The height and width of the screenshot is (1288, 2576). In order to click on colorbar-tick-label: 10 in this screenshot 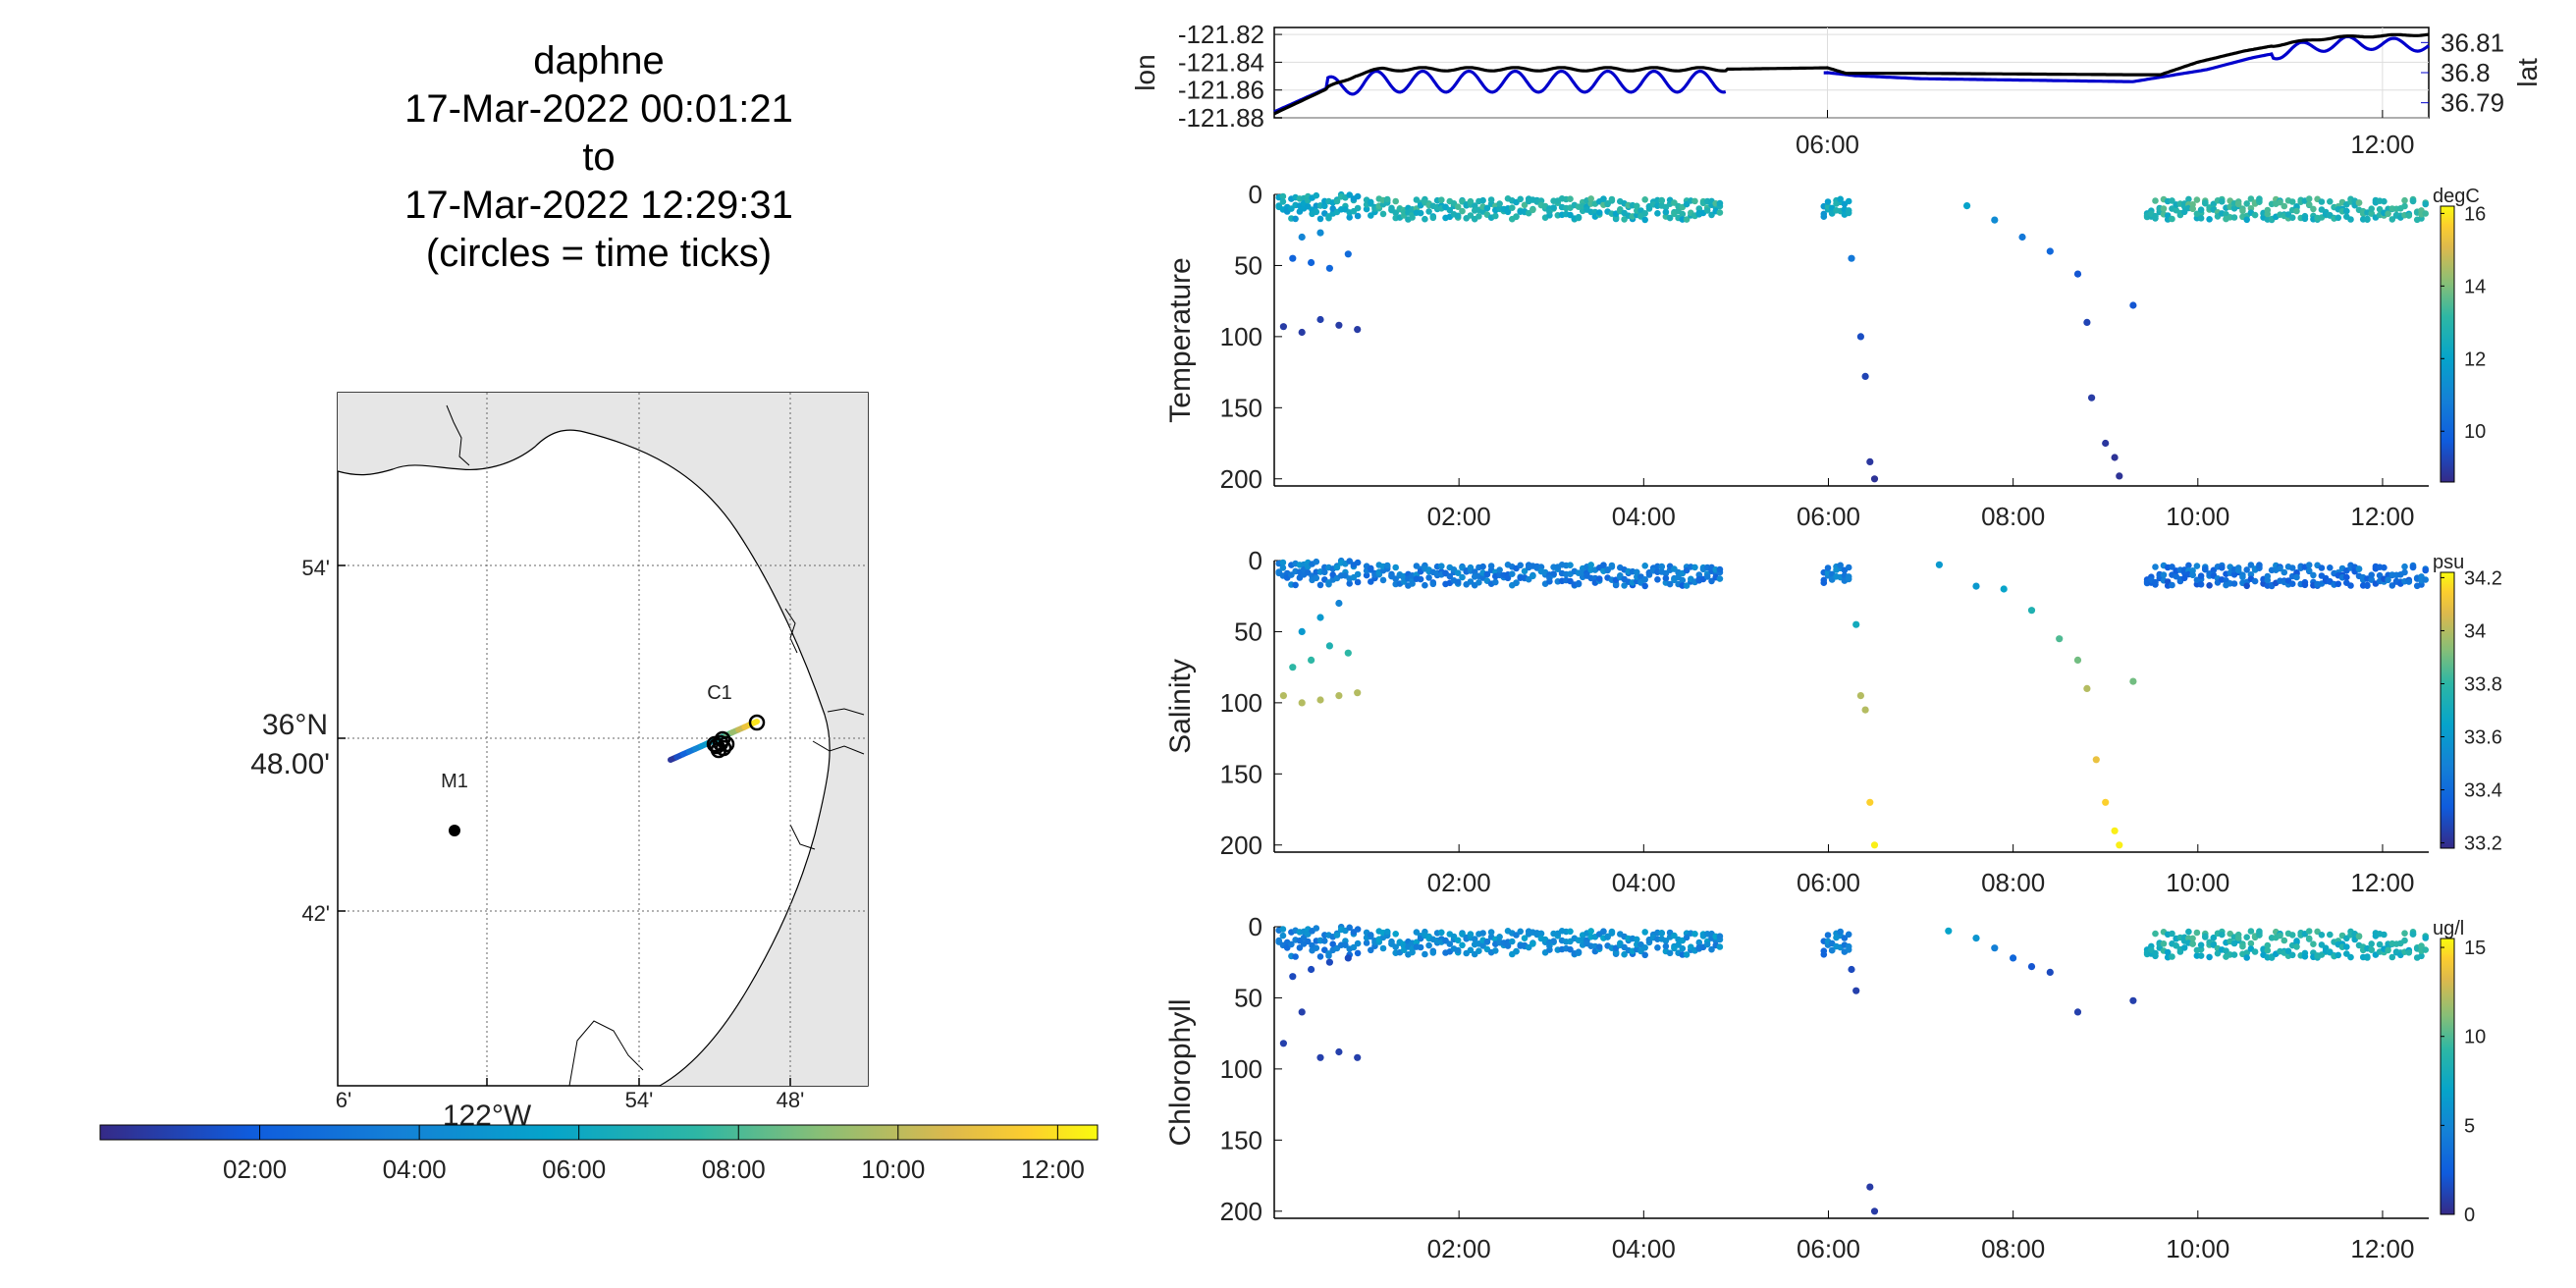, I will do `click(2475, 1037)`.